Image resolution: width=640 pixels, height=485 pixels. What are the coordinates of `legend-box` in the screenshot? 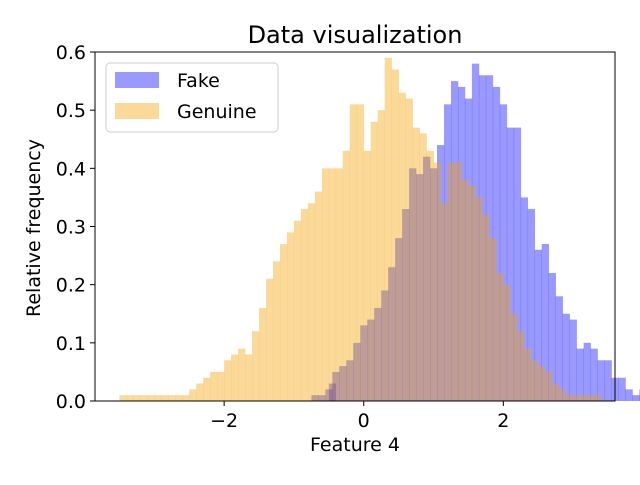 It's located at (192, 97).